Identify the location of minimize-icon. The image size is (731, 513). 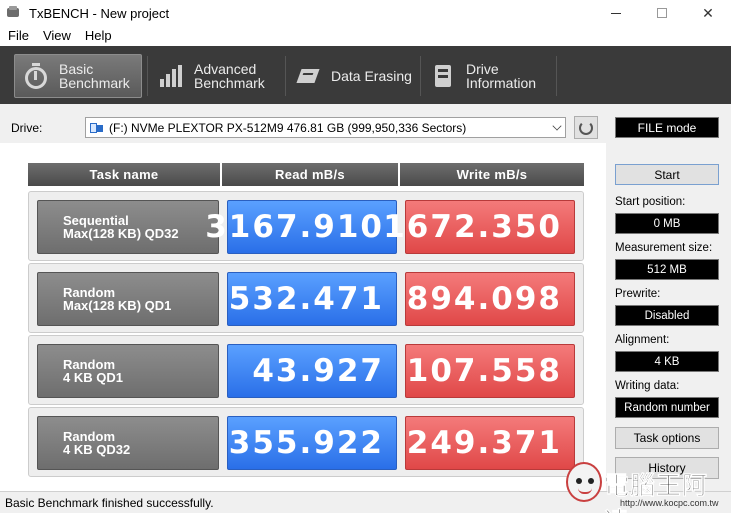
(616, 13).